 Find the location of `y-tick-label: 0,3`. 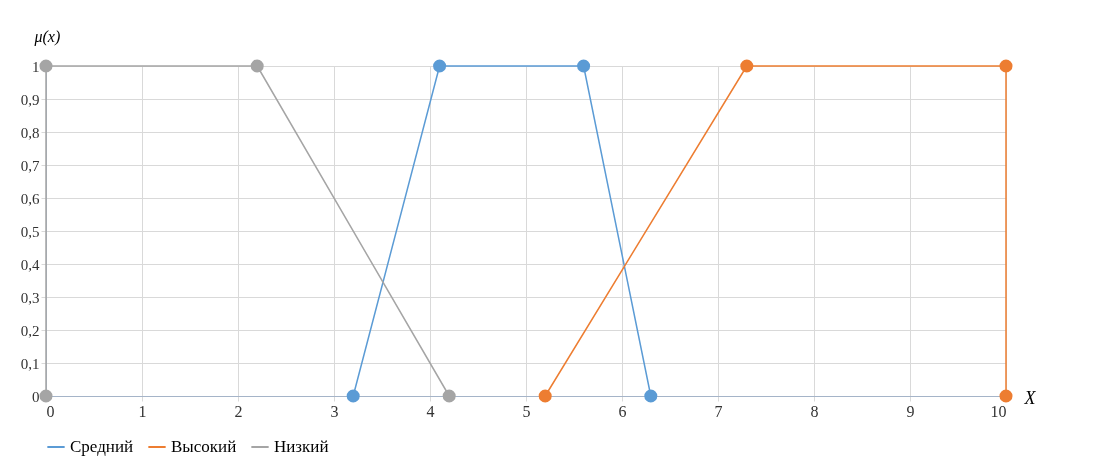

y-tick-label: 0,3 is located at coordinates (30, 297).